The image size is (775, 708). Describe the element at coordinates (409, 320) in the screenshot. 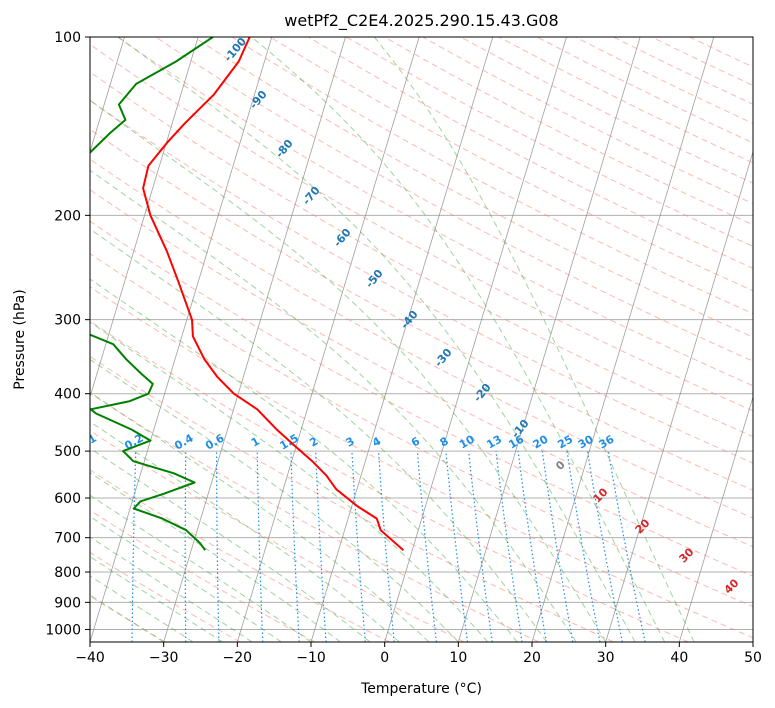

I see `moist-adiabat-label: -40` at that location.